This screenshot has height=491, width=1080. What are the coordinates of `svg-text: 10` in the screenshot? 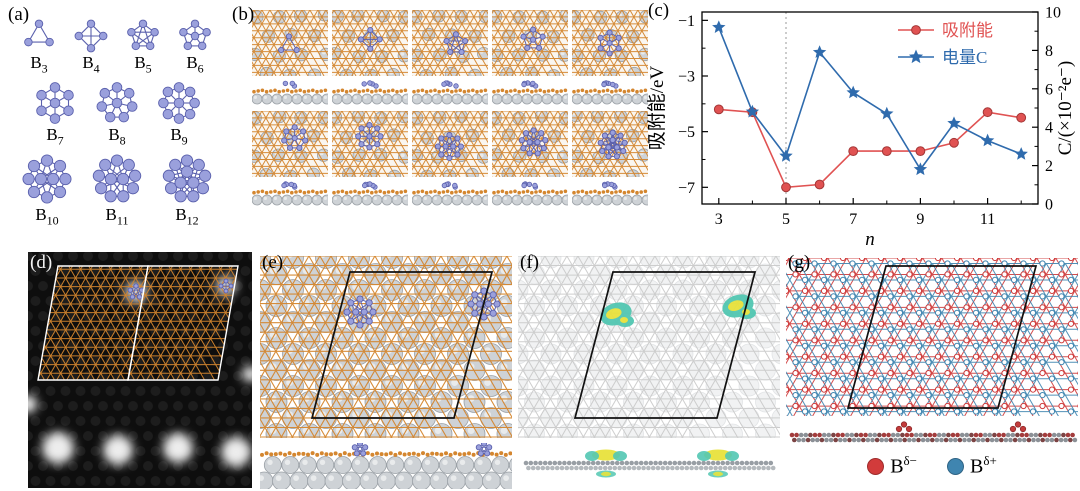 It's located at (1053, 13).